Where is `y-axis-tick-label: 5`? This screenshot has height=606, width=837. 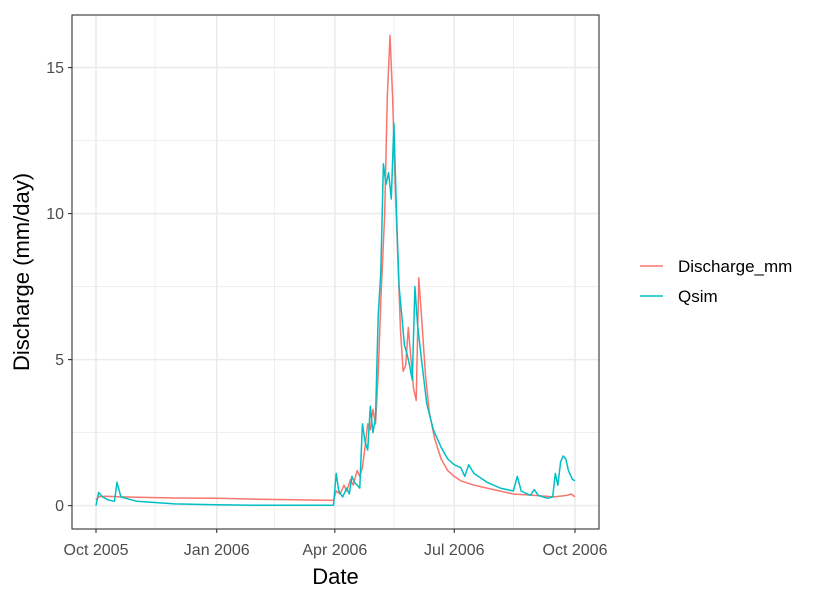
y-axis-tick-label: 5 is located at coordinates (59, 360).